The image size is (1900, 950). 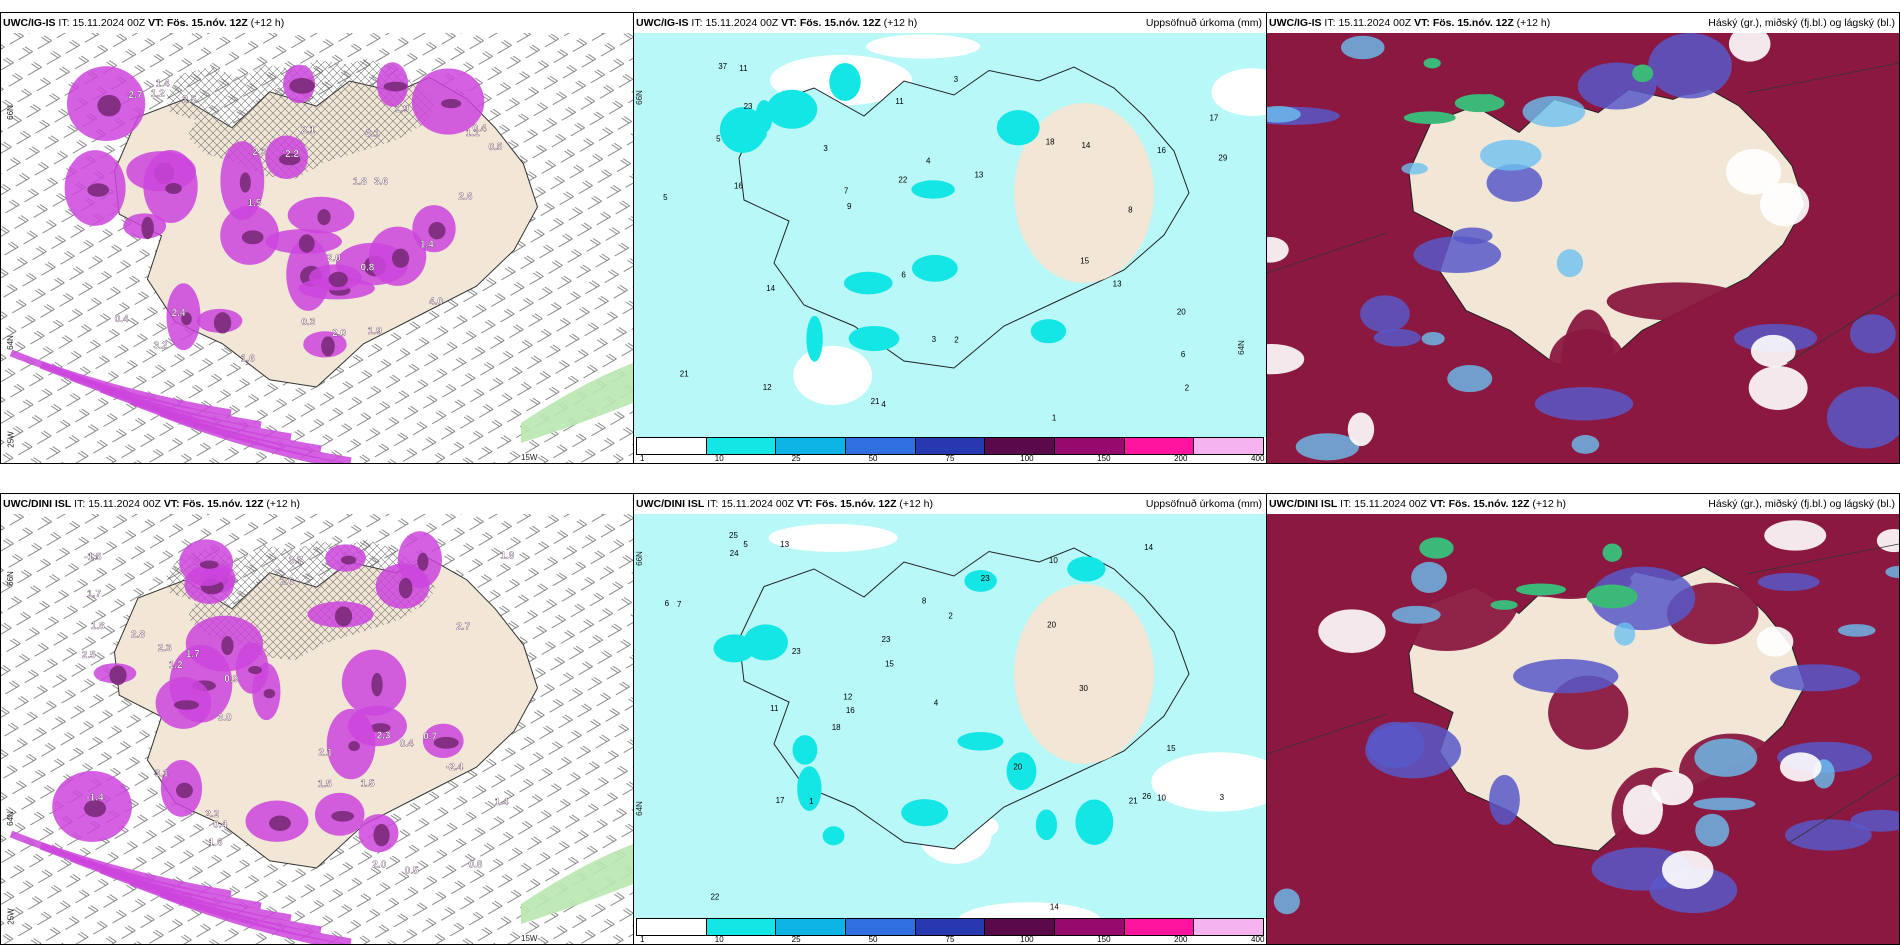 I want to click on value-label: 16, so click(x=850, y=710).